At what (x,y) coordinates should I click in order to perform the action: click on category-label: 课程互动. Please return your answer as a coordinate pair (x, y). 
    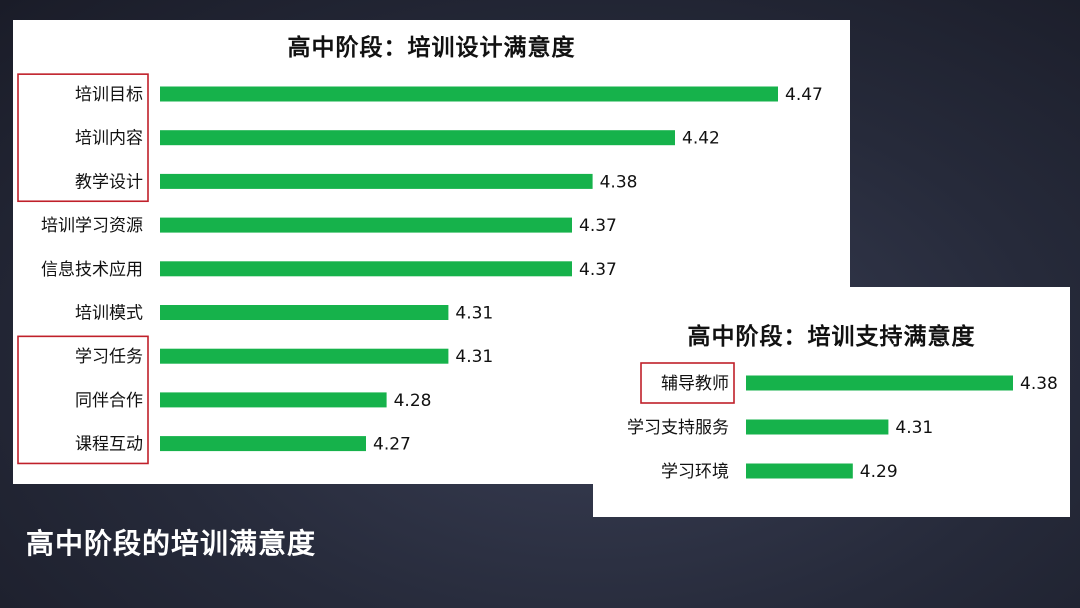
    Looking at the image, I should click on (109, 445).